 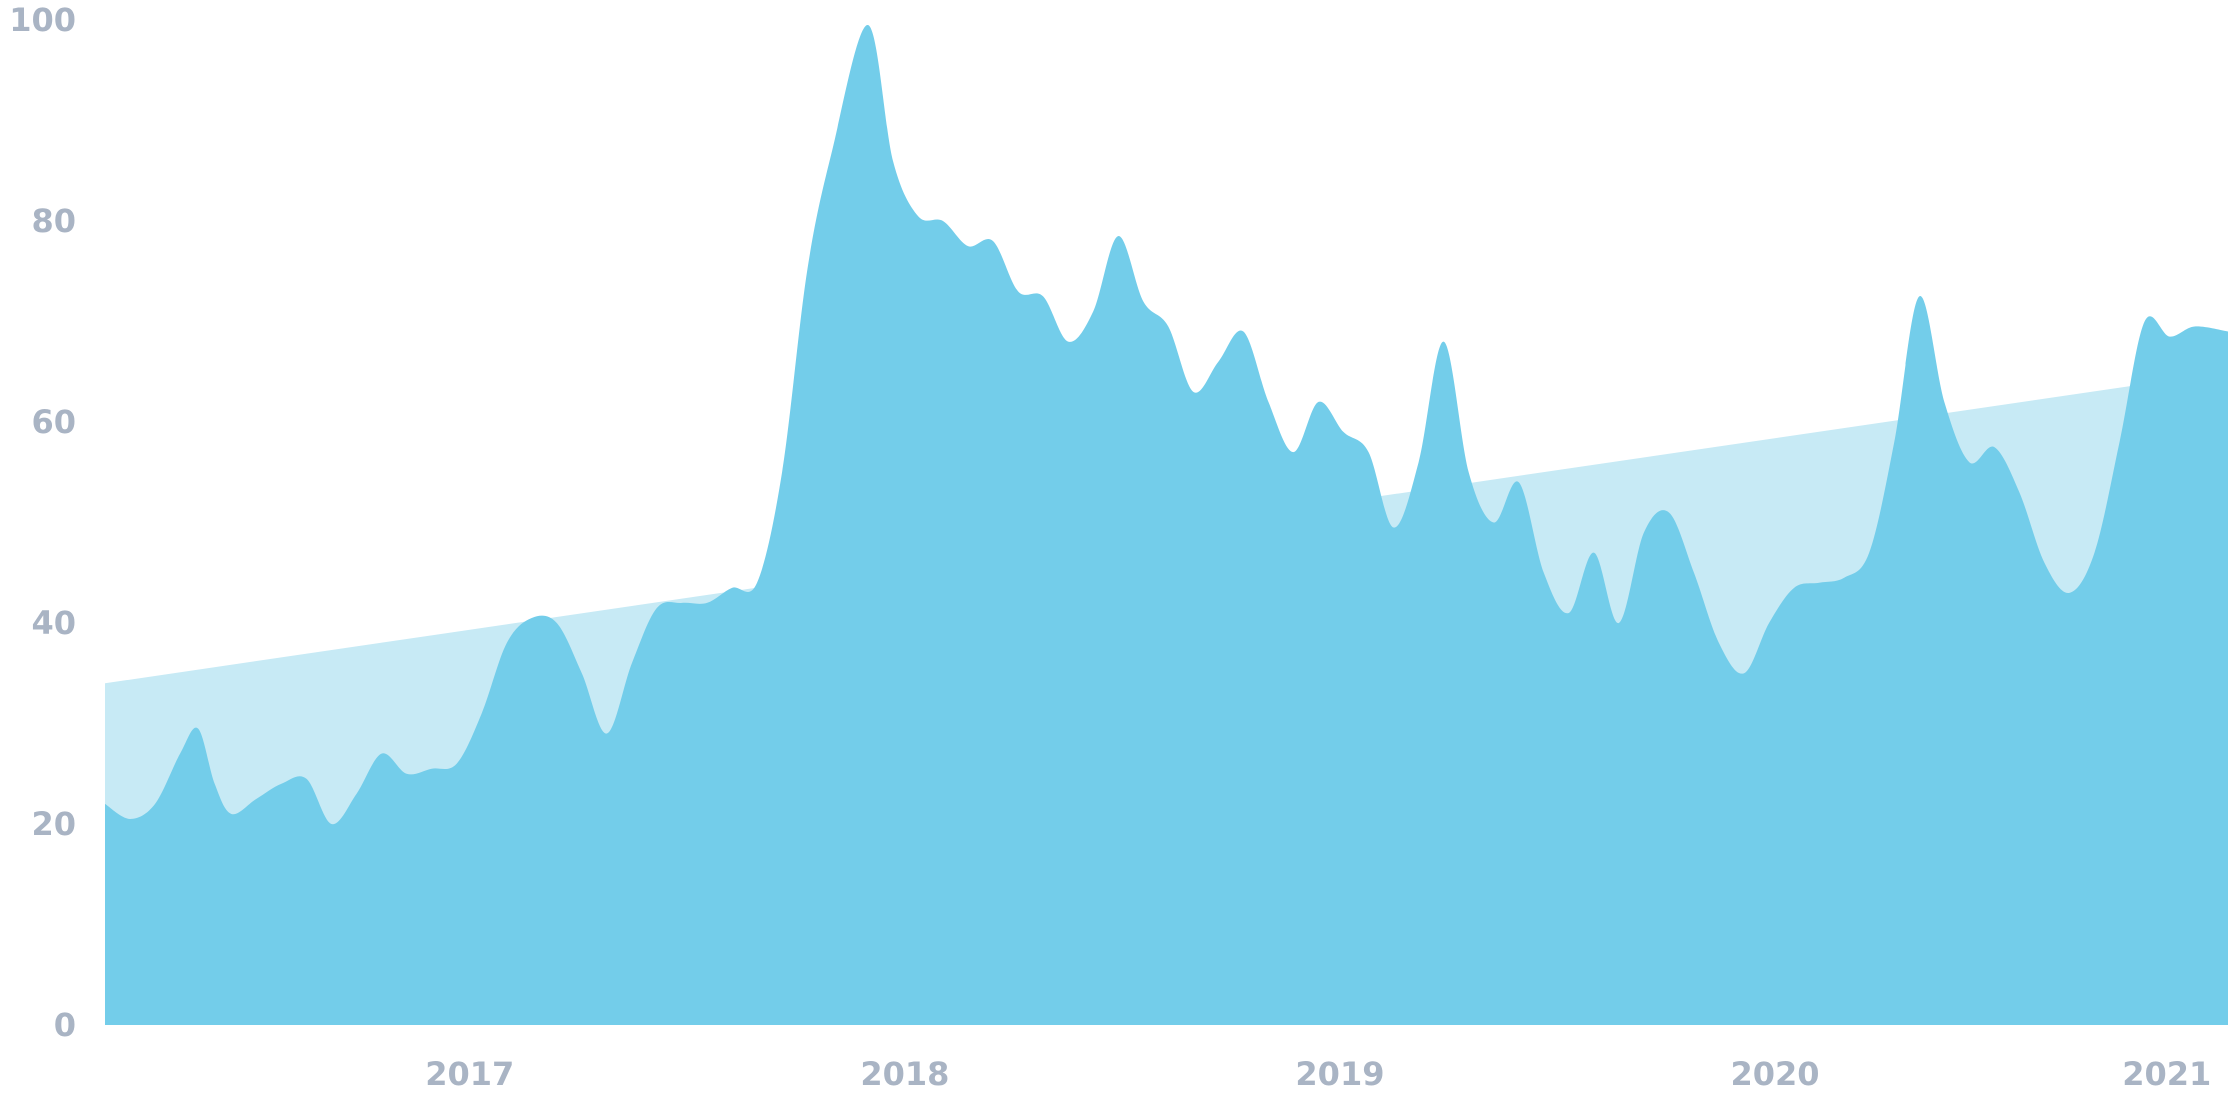 What do you see at coordinates (904, 1074) in the screenshot?
I see `x-tick-label: 2018` at bounding box center [904, 1074].